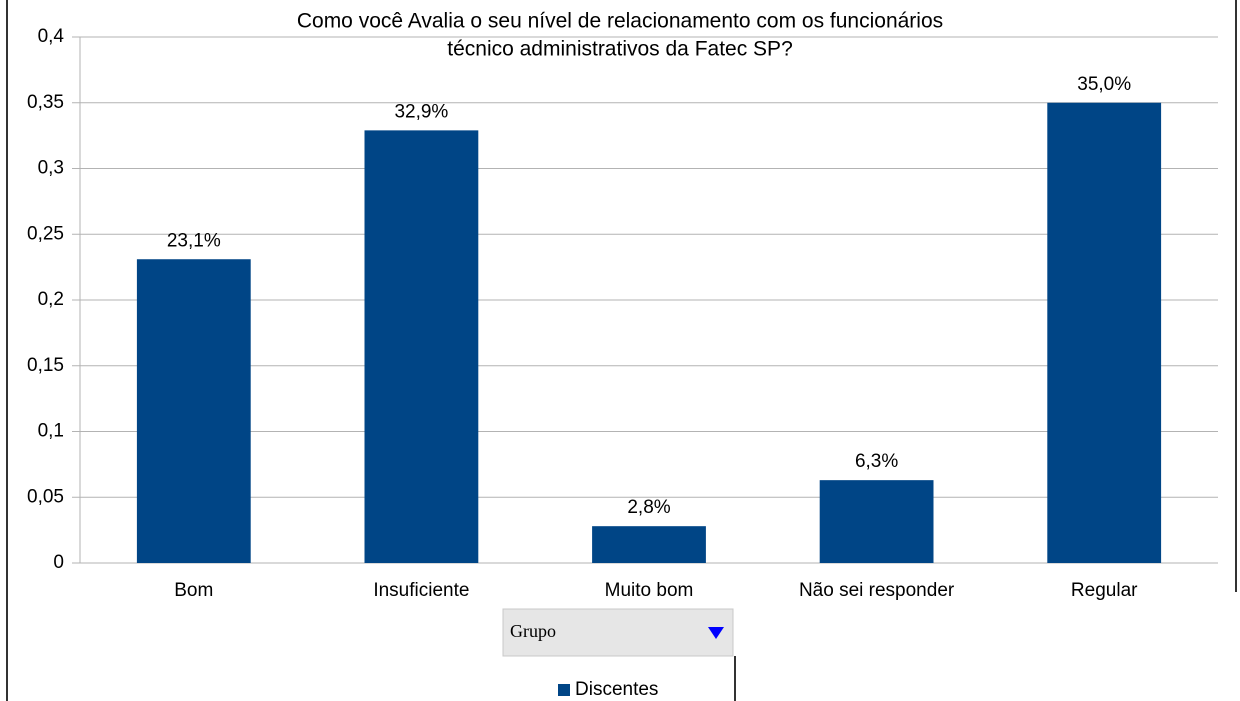 The width and height of the screenshot is (1240, 701). What do you see at coordinates (1104, 84) in the screenshot?
I see `data-label: 35,0%` at bounding box center [1104, 84].